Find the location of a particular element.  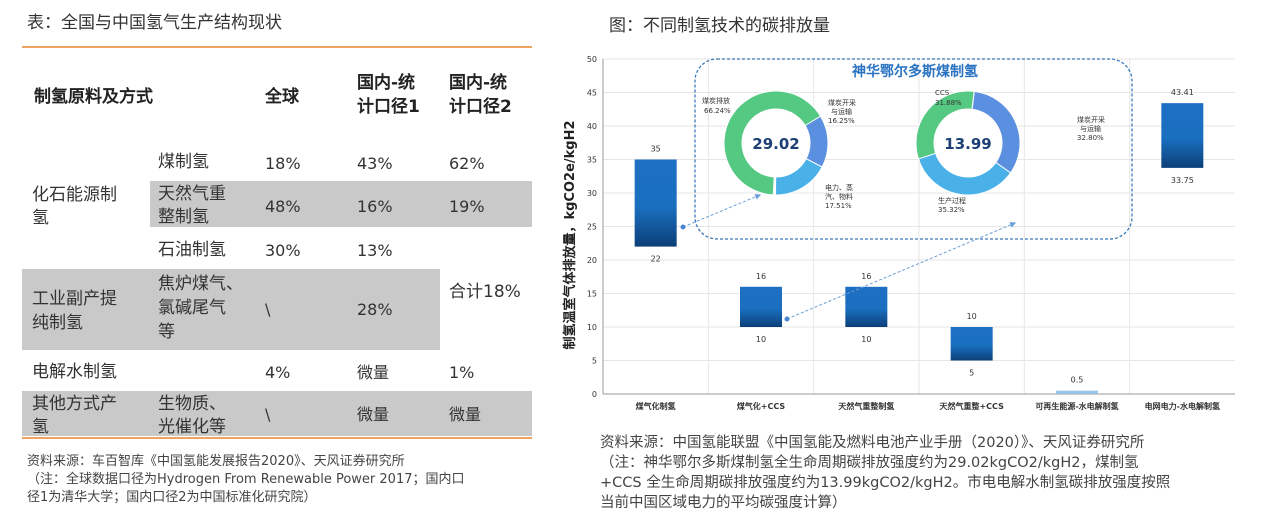

y-tick-label: 15 is located at coordinates (592, 294).